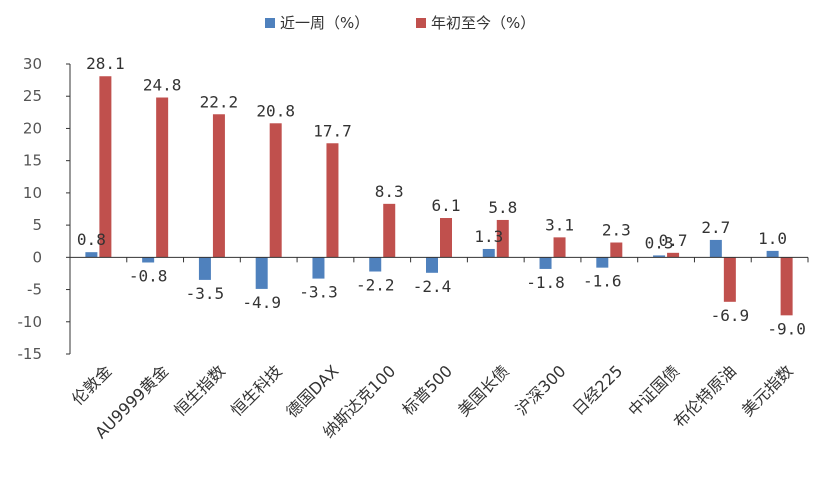 Image resolution: width=830 pixels, height=487 pixels. Describe the element at coordinates (772, 238) in the screenshot. I see `data-label-week: 1.0` at that location.